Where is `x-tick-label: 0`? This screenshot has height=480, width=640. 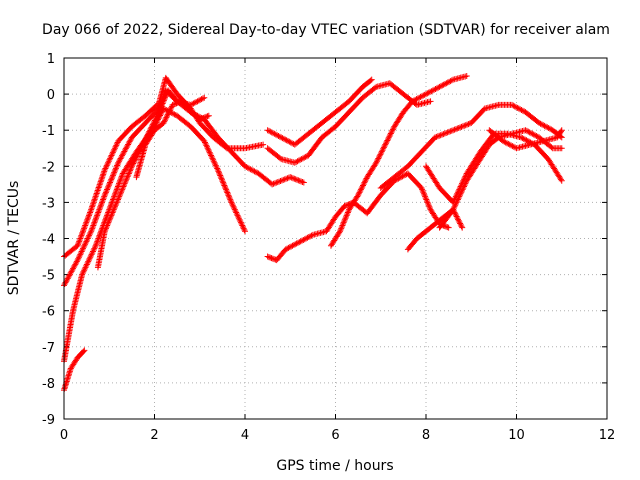 x-tick-label: 0 is located at coordinates (64, 435).